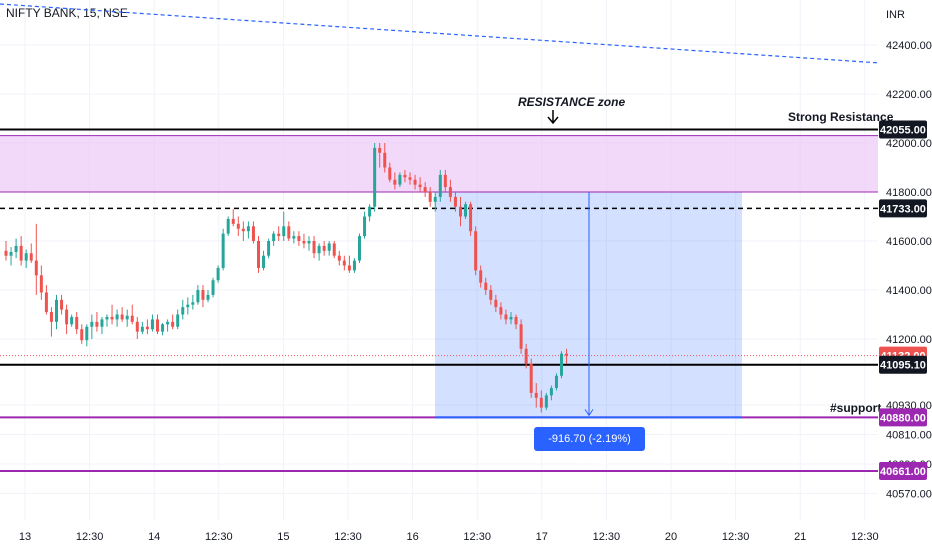 The width and height of the screenshot is (932, 550). What do you see at coordinates (903, 418) in the screenshot?
I see `price-tag-label: 40880.00` at bounding box center [903, 418].